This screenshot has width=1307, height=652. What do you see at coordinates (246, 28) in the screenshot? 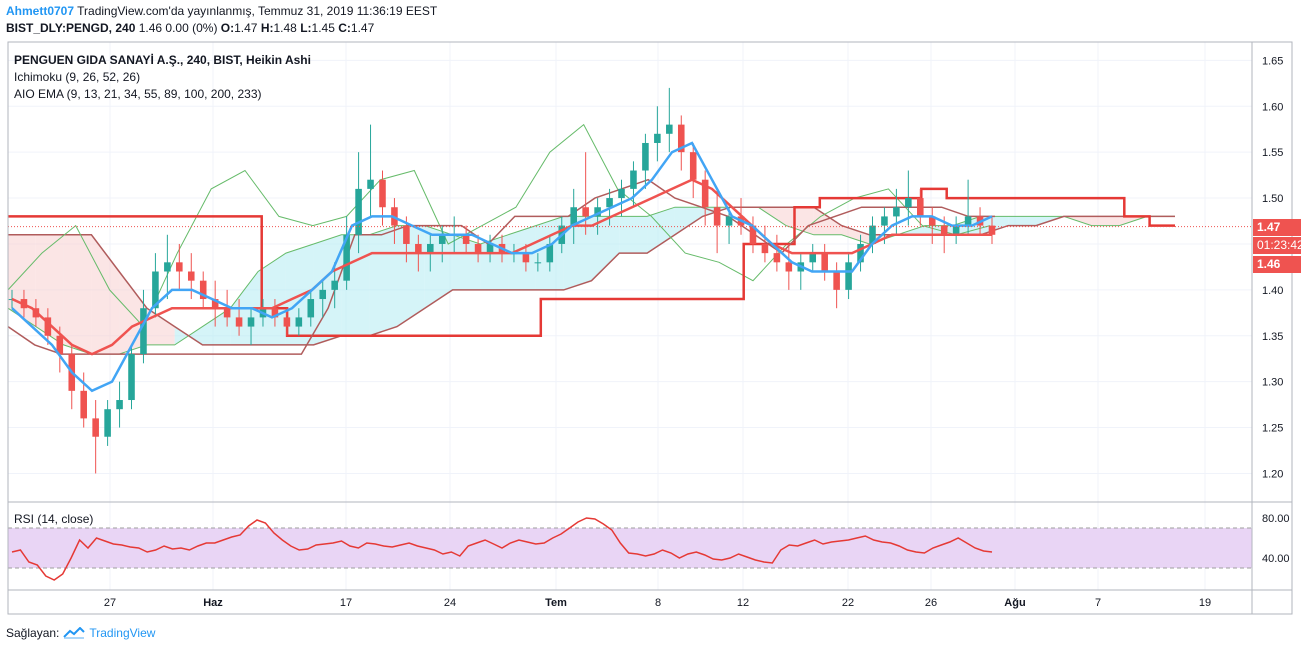
I see `open-value: 1.47` at bounding box center [246, 28].